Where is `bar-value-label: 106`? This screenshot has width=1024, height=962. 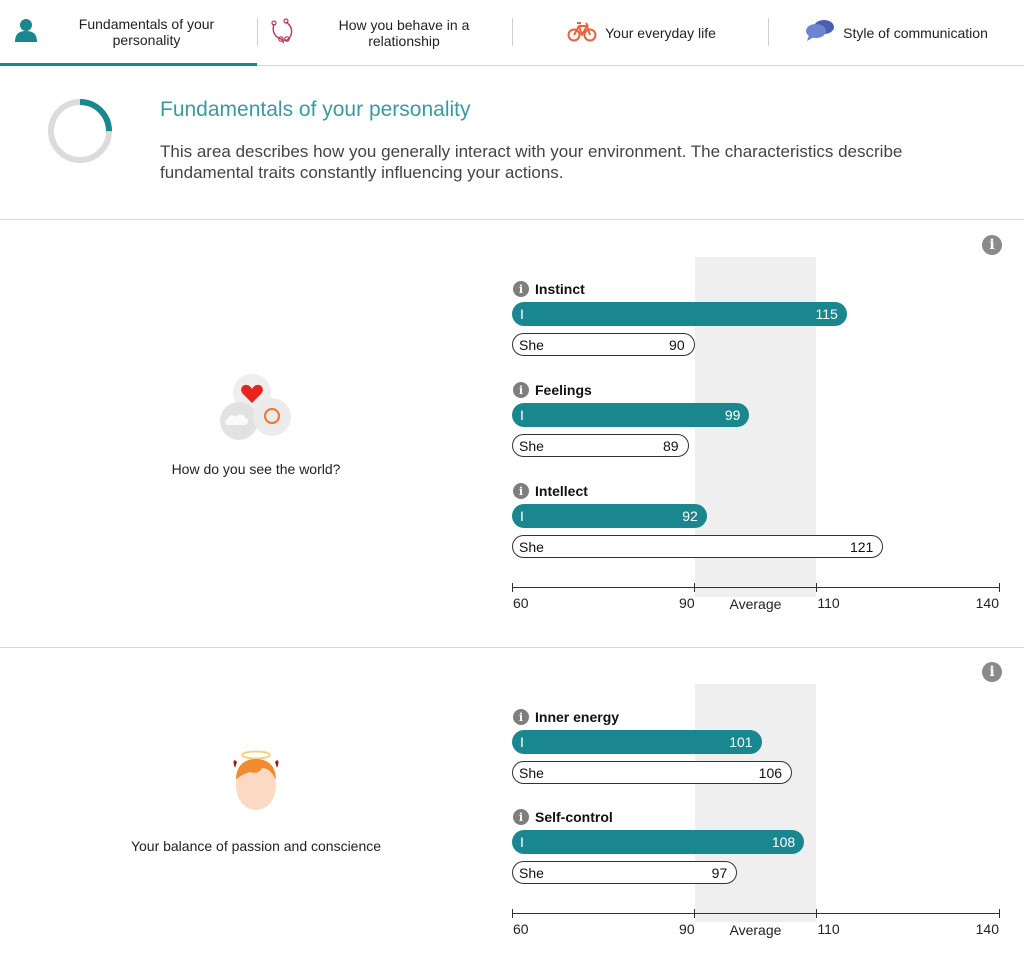 bar-value-label: 106 is located at coordinates (770, 772).